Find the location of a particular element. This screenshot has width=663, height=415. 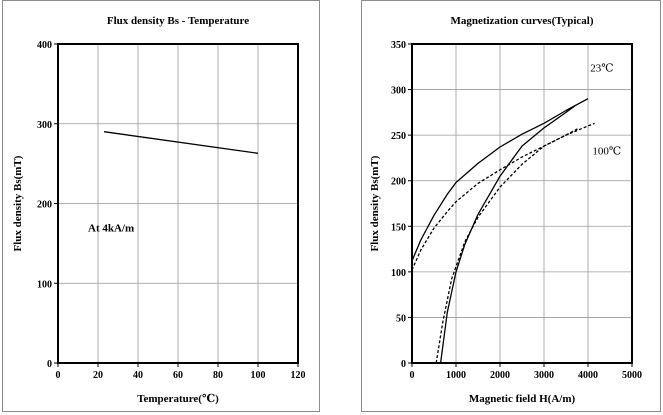

chart1-y-axis-label: Flux density Bs(mT) is located at coordinates (375, 203).